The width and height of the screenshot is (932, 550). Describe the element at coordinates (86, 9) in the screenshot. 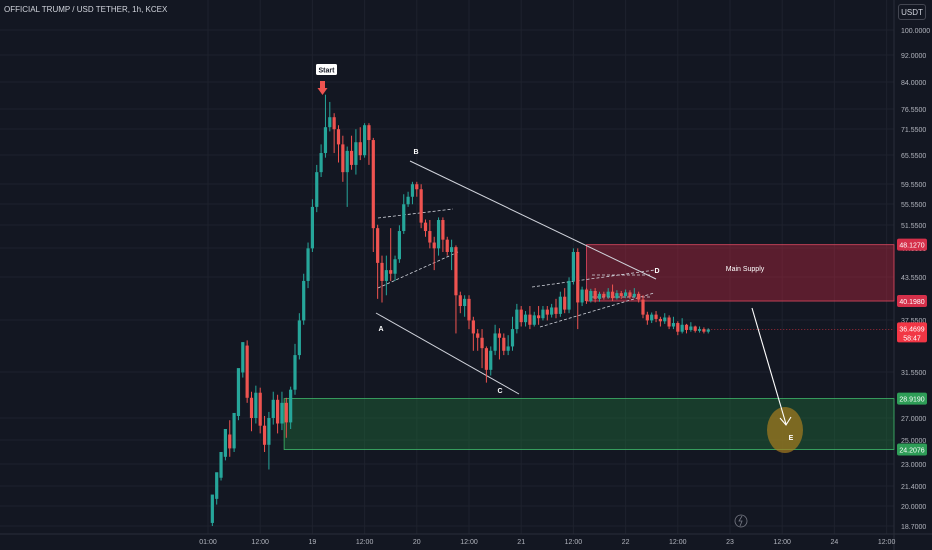

I see `chart-title: OFFICIAL TRUMP / USD TETHER, 1h, KCEX` at that location.